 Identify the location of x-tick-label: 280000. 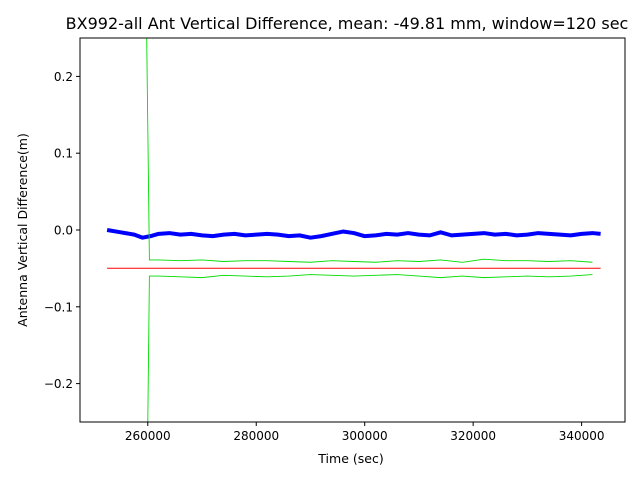
(256, 436).